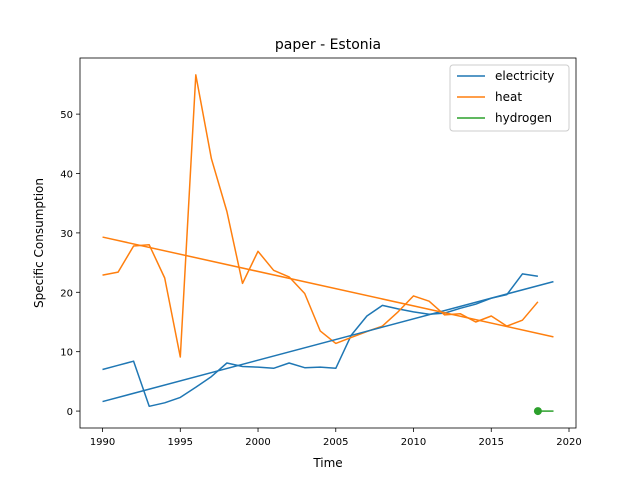  What do you see at coordinates (66, 293) in the screenshot?
I see `y-tick-label: 20` at bounding box center [66, 293].